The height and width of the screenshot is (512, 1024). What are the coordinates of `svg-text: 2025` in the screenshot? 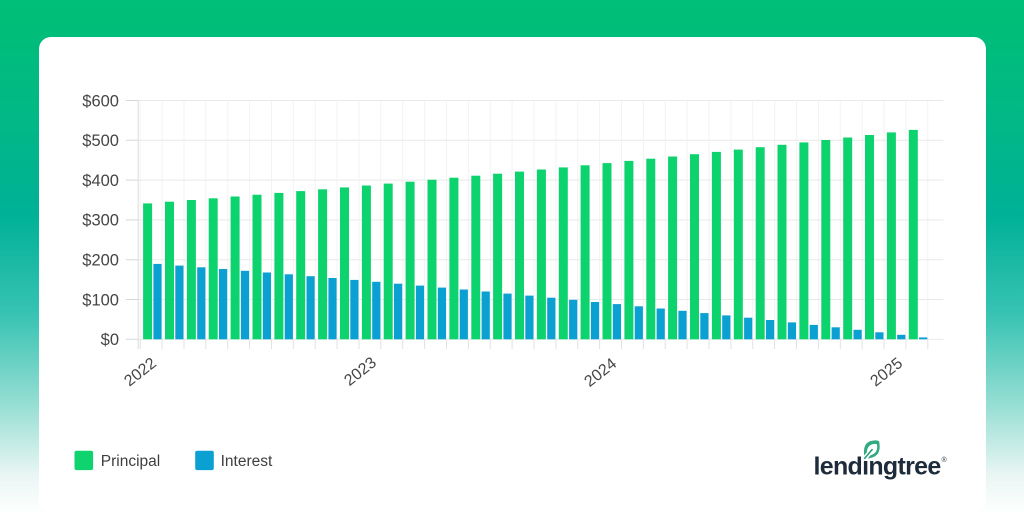 It's located at (887, 372).